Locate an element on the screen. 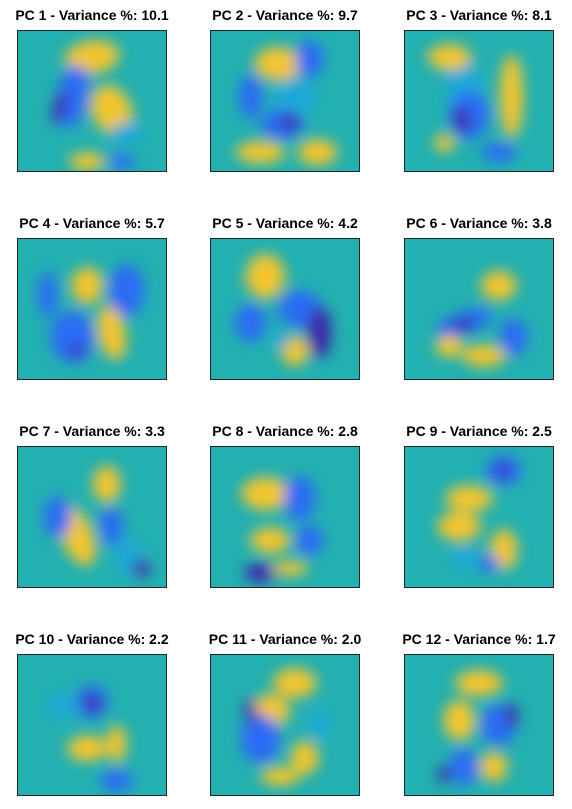  pc-panel-11: PC 11 - Variance %: 2.0 is located at coordinates (285, 712).